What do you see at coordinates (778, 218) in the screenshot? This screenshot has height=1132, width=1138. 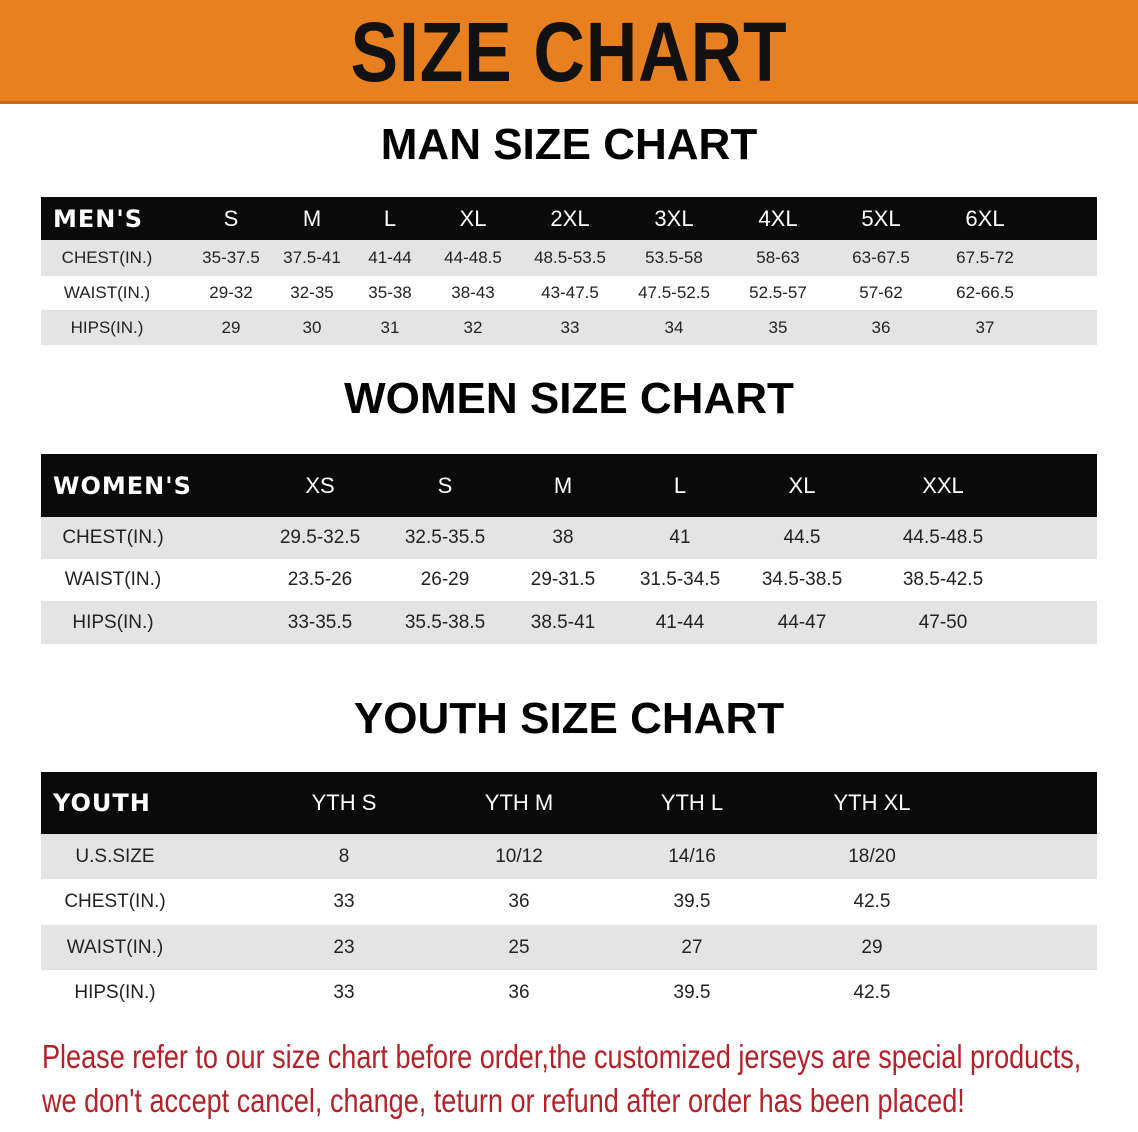 I see `size-header: 4XL` at bounding box center [778, 218].